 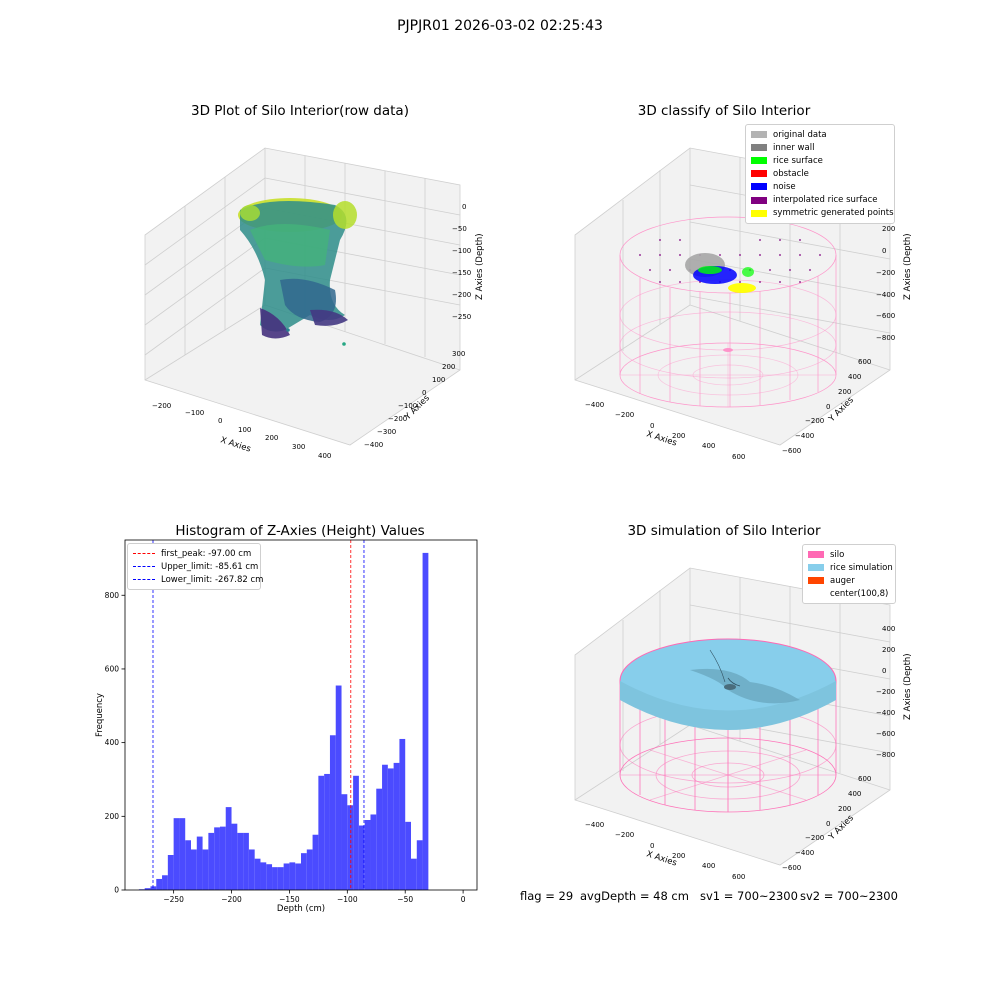 What do you see at coordinates (271, 438) in the screenshot?
I see `plot1-x-tick: 200` at bounding box center [271, 438].